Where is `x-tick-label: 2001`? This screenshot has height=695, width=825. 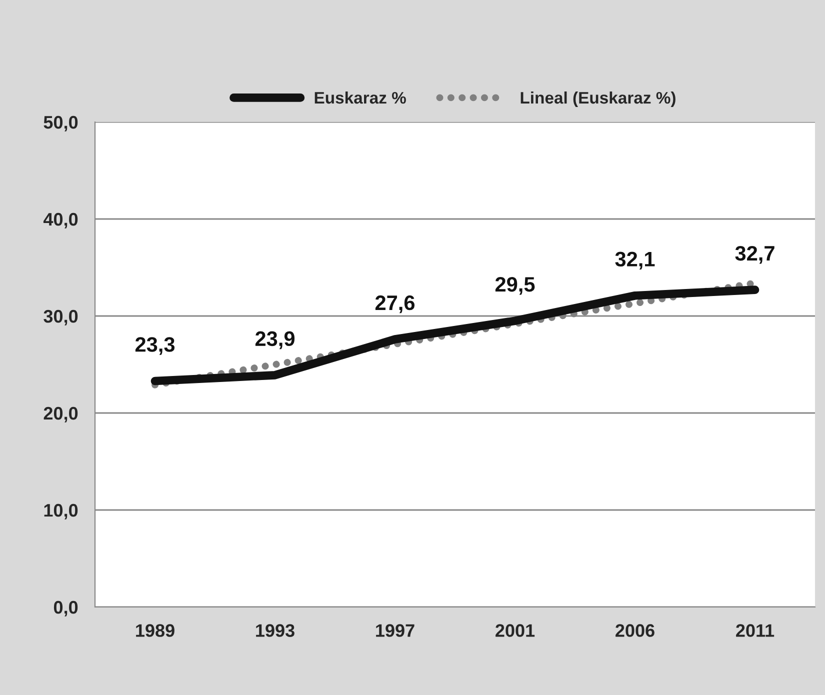 x-tick-label: 2001 is located at coordinates (515, 630).